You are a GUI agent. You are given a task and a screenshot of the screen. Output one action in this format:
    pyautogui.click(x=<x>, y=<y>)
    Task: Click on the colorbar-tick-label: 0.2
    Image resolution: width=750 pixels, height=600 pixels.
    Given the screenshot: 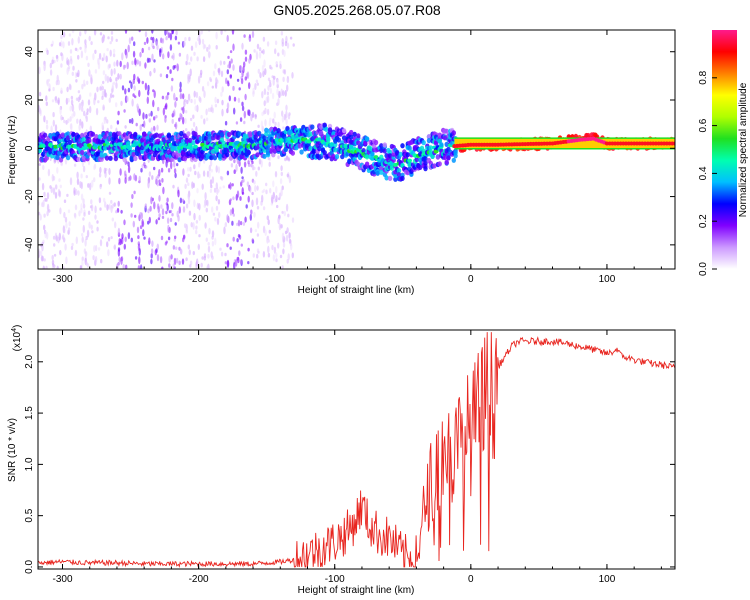 What is the action you would take?
    pyautogui.click(x=703, y=221)
    